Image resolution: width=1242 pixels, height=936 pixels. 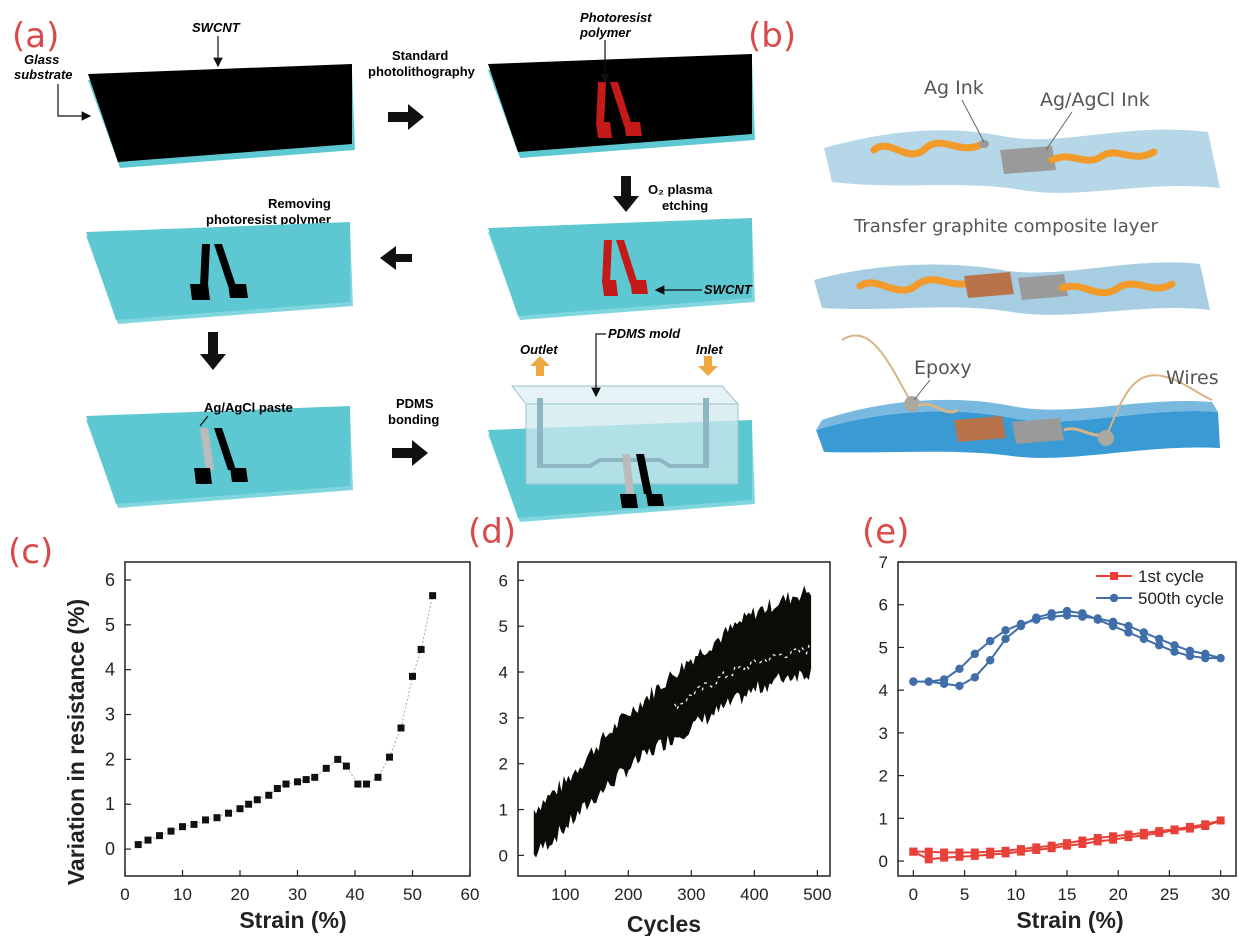 I want to click on chart-d-cycles: Cycles 100 200 300 400 500 0 1 2 3 4 5 6, so click(x=665, y=748).